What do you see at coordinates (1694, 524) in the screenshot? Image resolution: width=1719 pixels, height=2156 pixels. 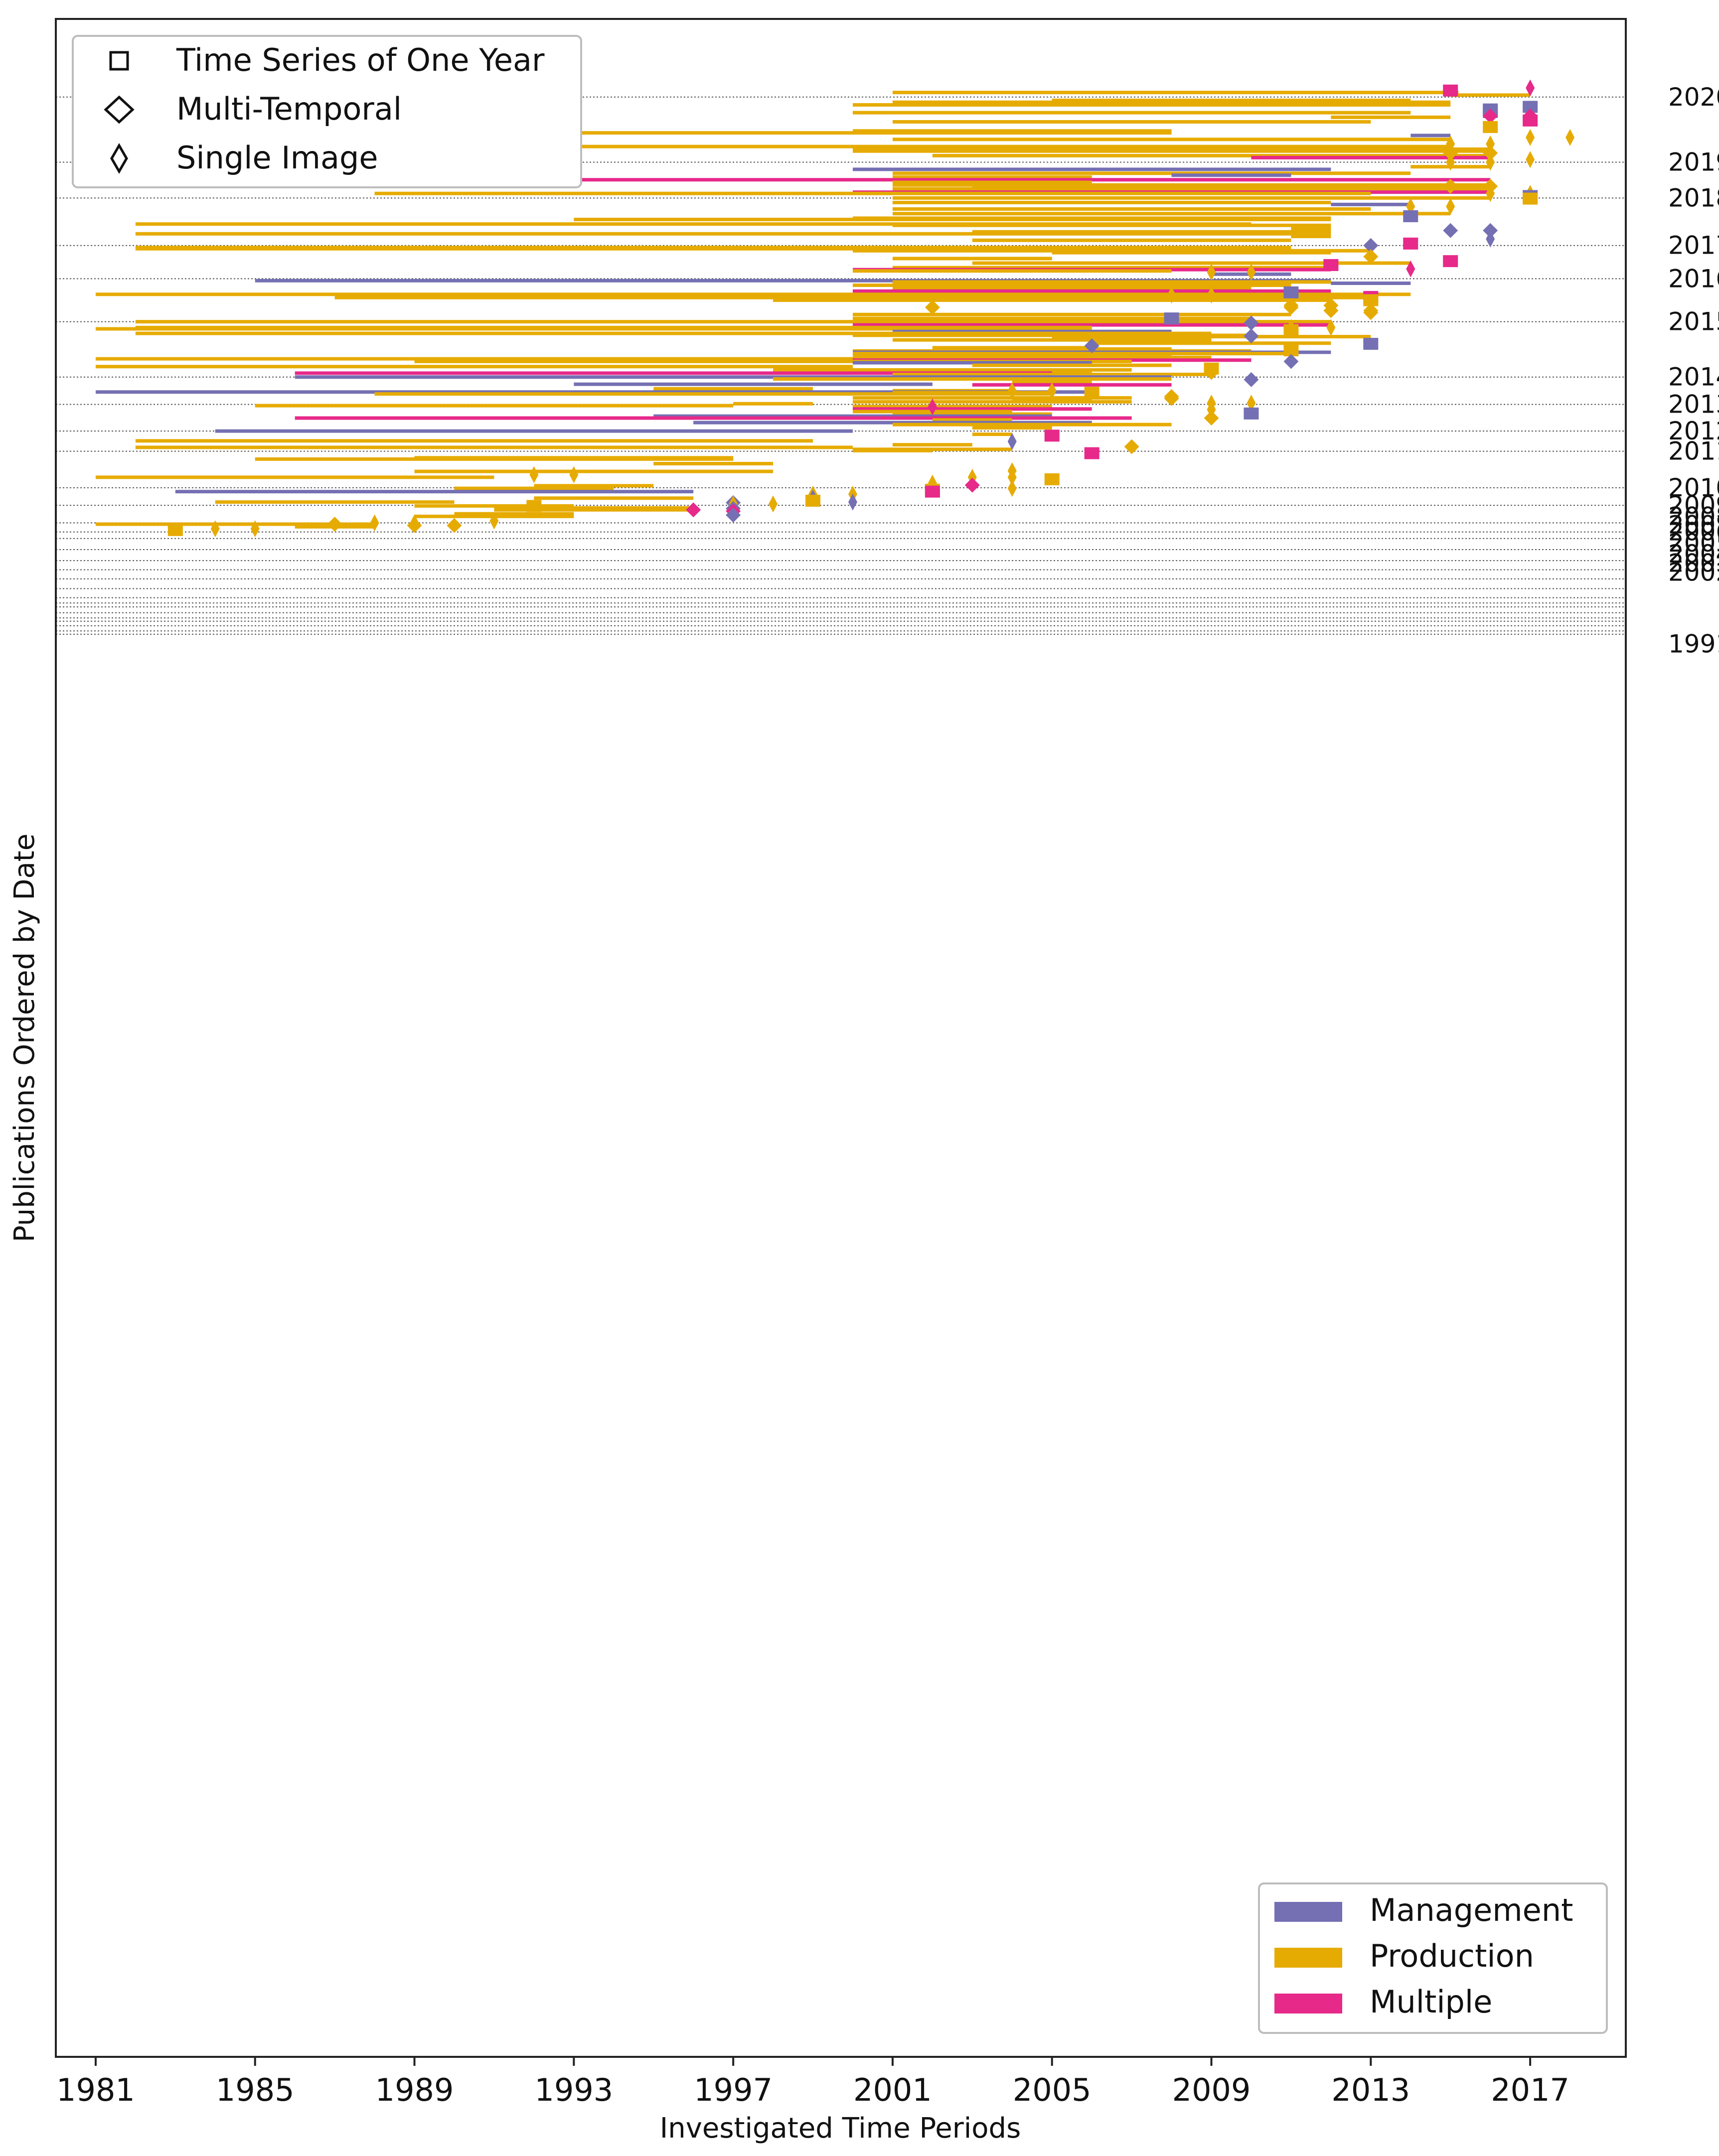 I see `year-label: 2007` at bounding box center [1694, 524].